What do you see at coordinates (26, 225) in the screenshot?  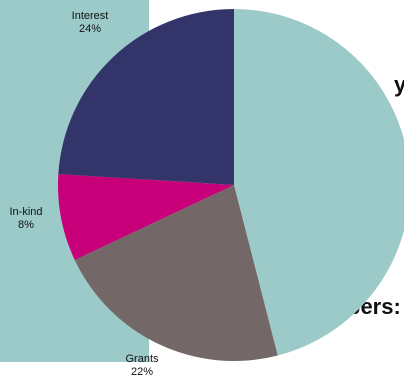 I see `slice-percent-label: 8%` at bounding box center [26, 225].